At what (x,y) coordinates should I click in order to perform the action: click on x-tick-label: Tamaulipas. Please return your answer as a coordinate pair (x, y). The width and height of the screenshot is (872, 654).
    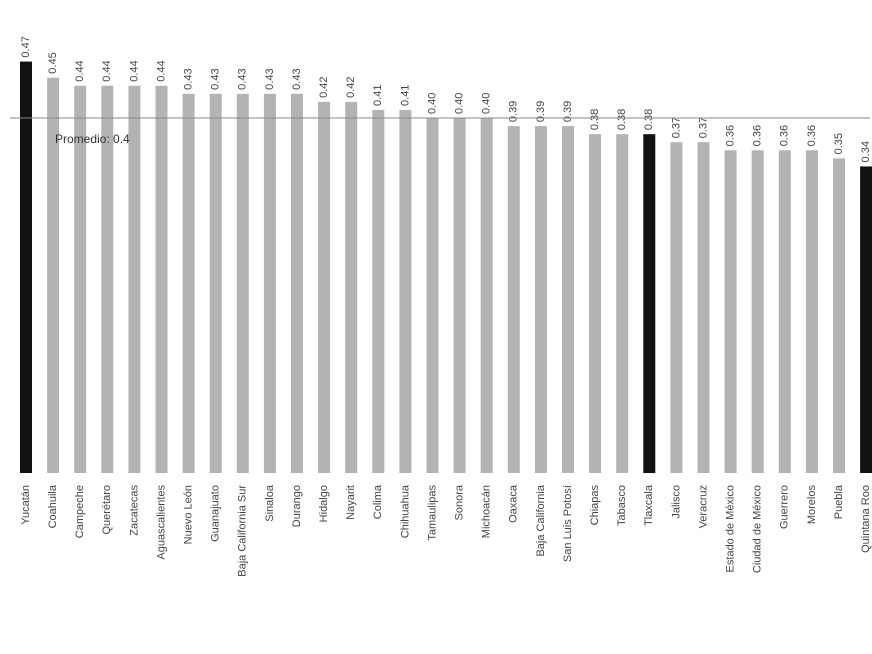
    Looking at the image, I should click on (432, 513).